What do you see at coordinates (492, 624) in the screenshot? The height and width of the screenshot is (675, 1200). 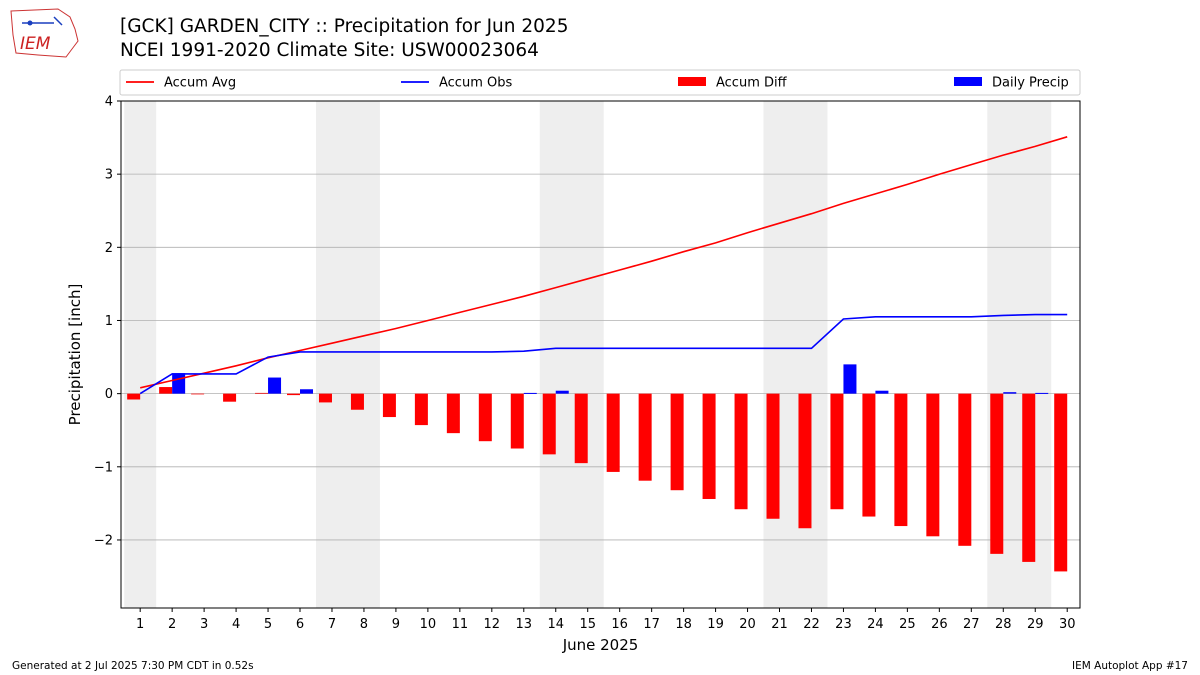 I see `x-tick-label: 12` at bounding box center [492, 624].